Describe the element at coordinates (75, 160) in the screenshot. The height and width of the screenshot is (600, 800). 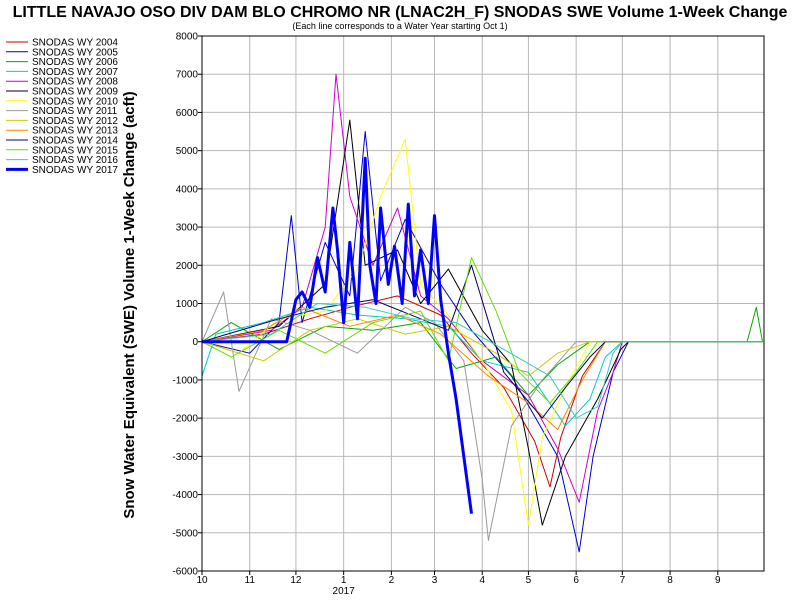
I see `legend-label: SNODAS WY 2016` at that location.